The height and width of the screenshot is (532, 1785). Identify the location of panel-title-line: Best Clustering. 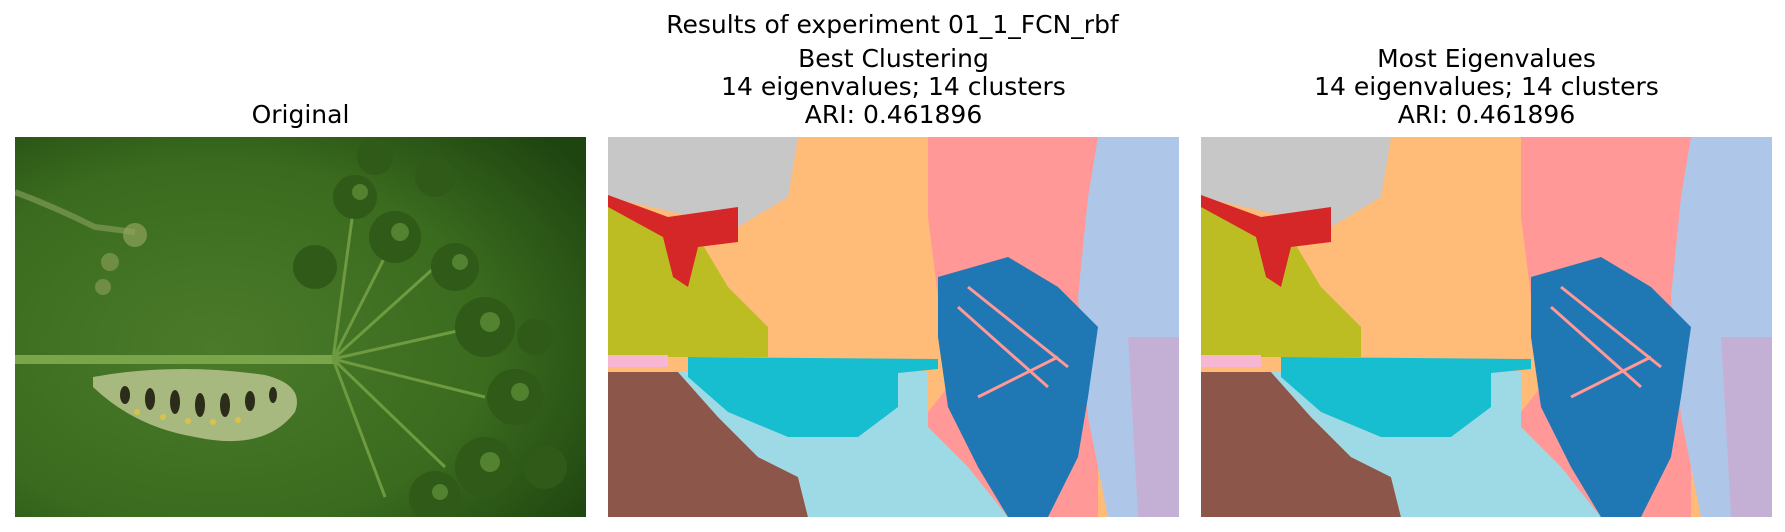
(893, 58).